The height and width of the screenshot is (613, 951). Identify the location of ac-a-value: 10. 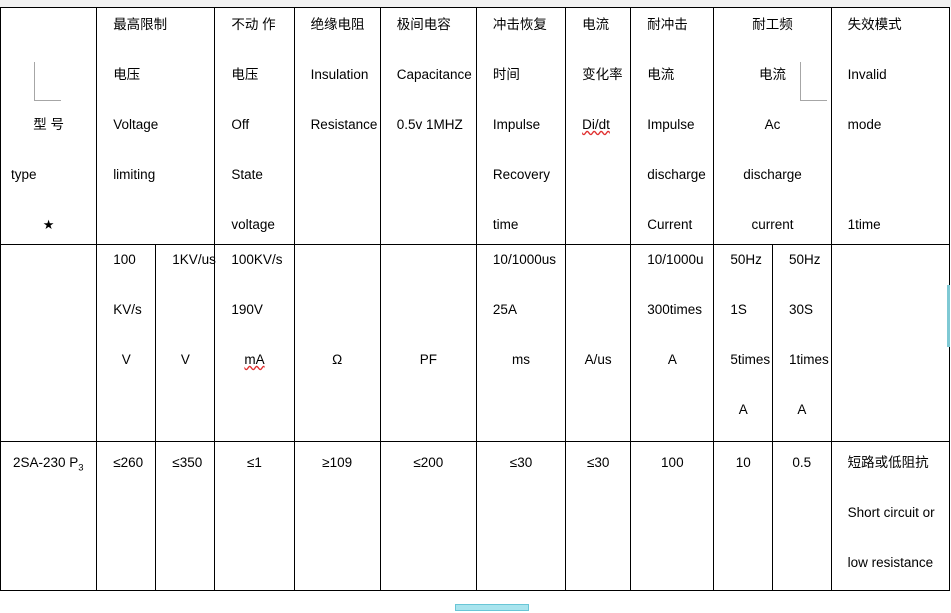
(743, 462).